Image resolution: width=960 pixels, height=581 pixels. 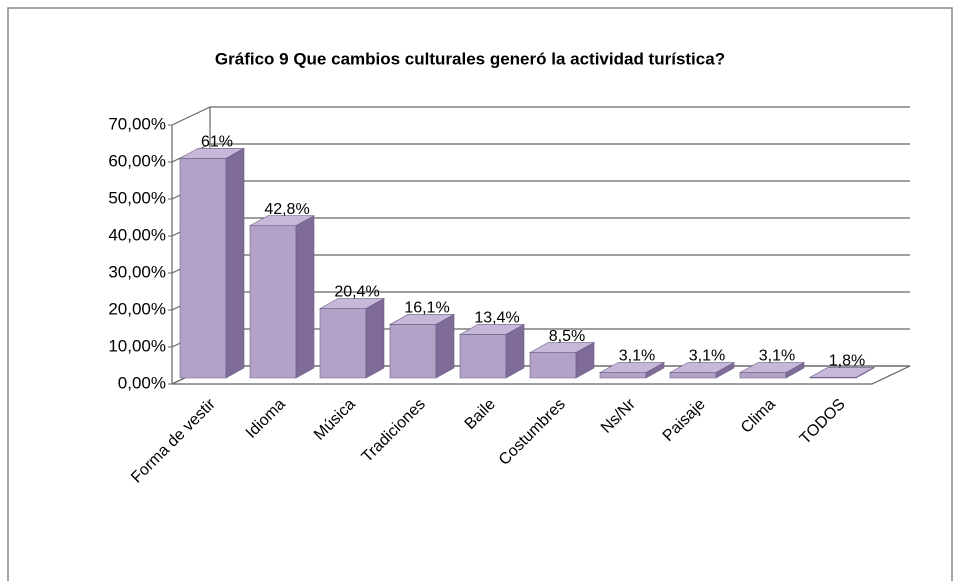 I want to click on value-label: 20,4%, so click(x=356, y=292).